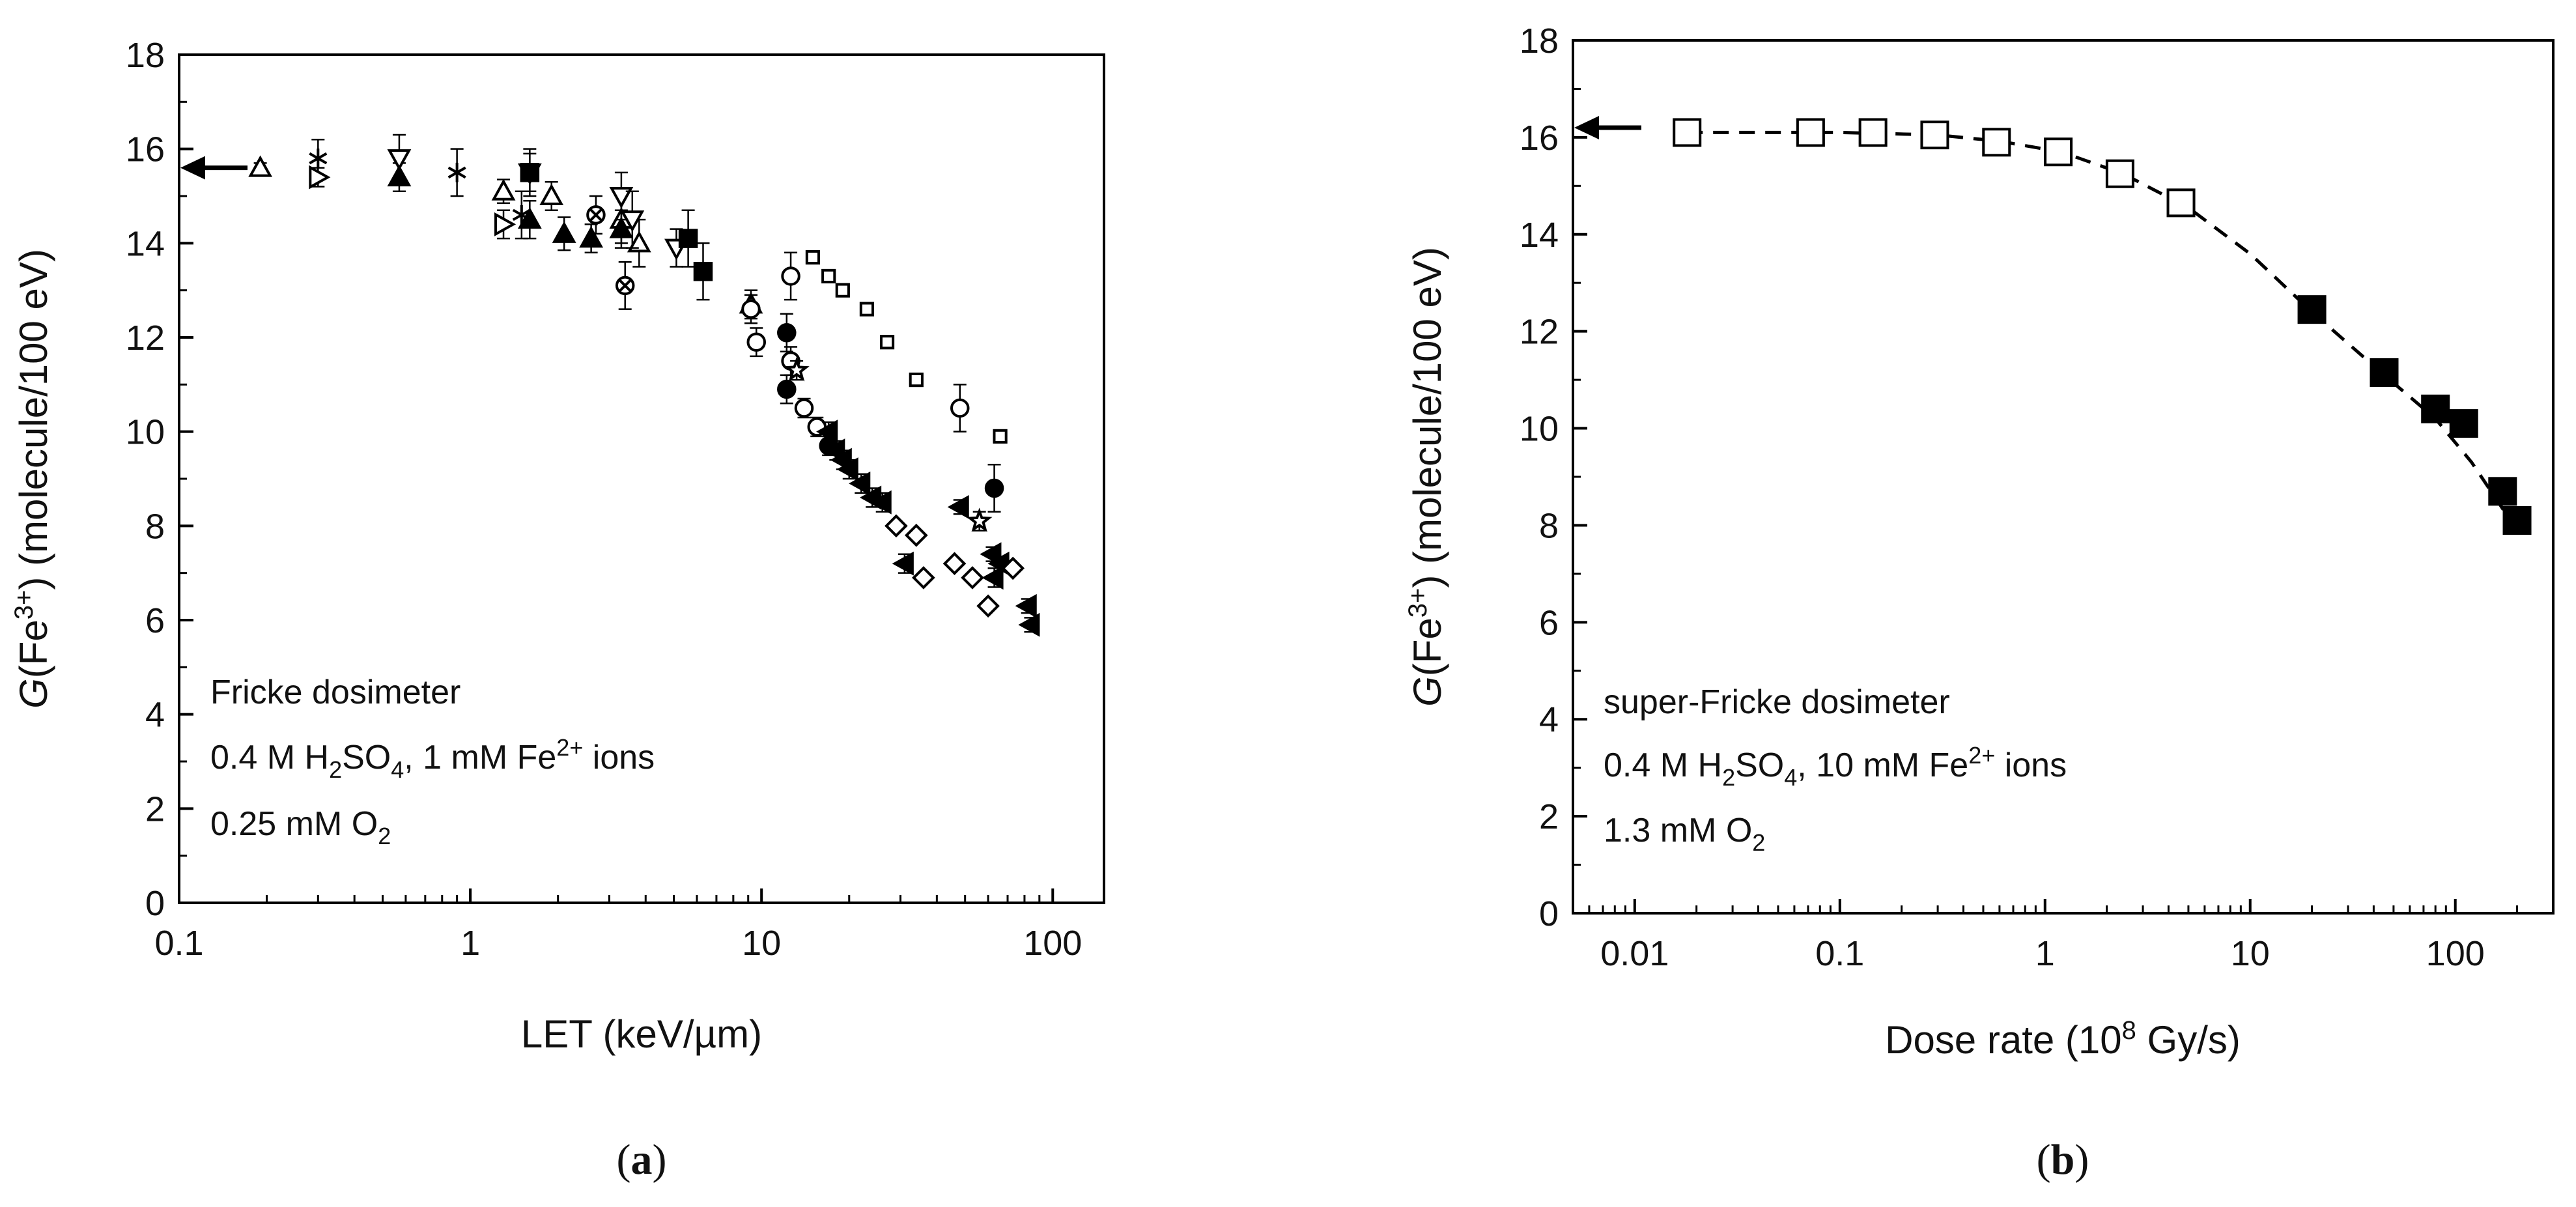 The height and width of the screenshot is (1207, 2576). Describe the element at coordinates (1835, 766) in the screenshot. I see `chart-b-note-line2: 0.4 M H2SO4, 10 mM Fe2+ ions` at that location.